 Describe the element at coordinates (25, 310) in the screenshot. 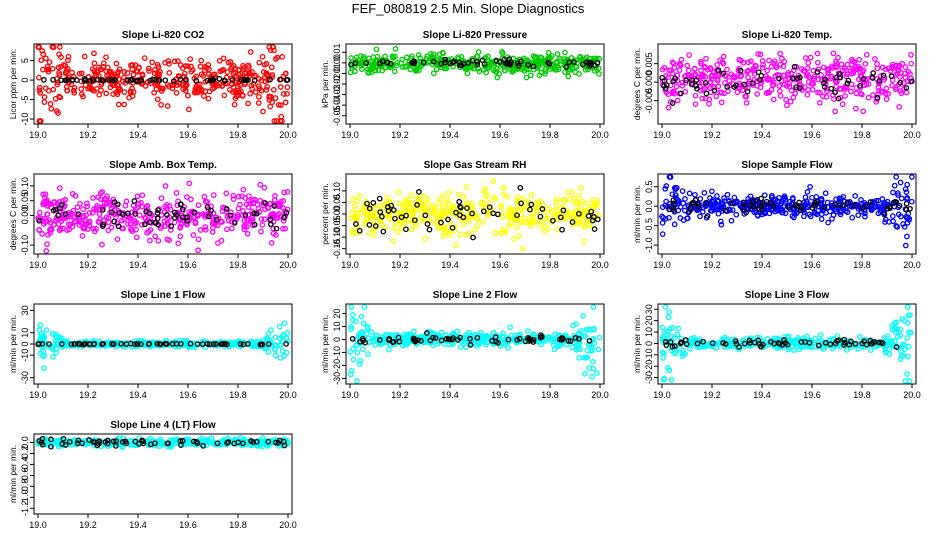

I see `y-tick-label: 30` at that location.